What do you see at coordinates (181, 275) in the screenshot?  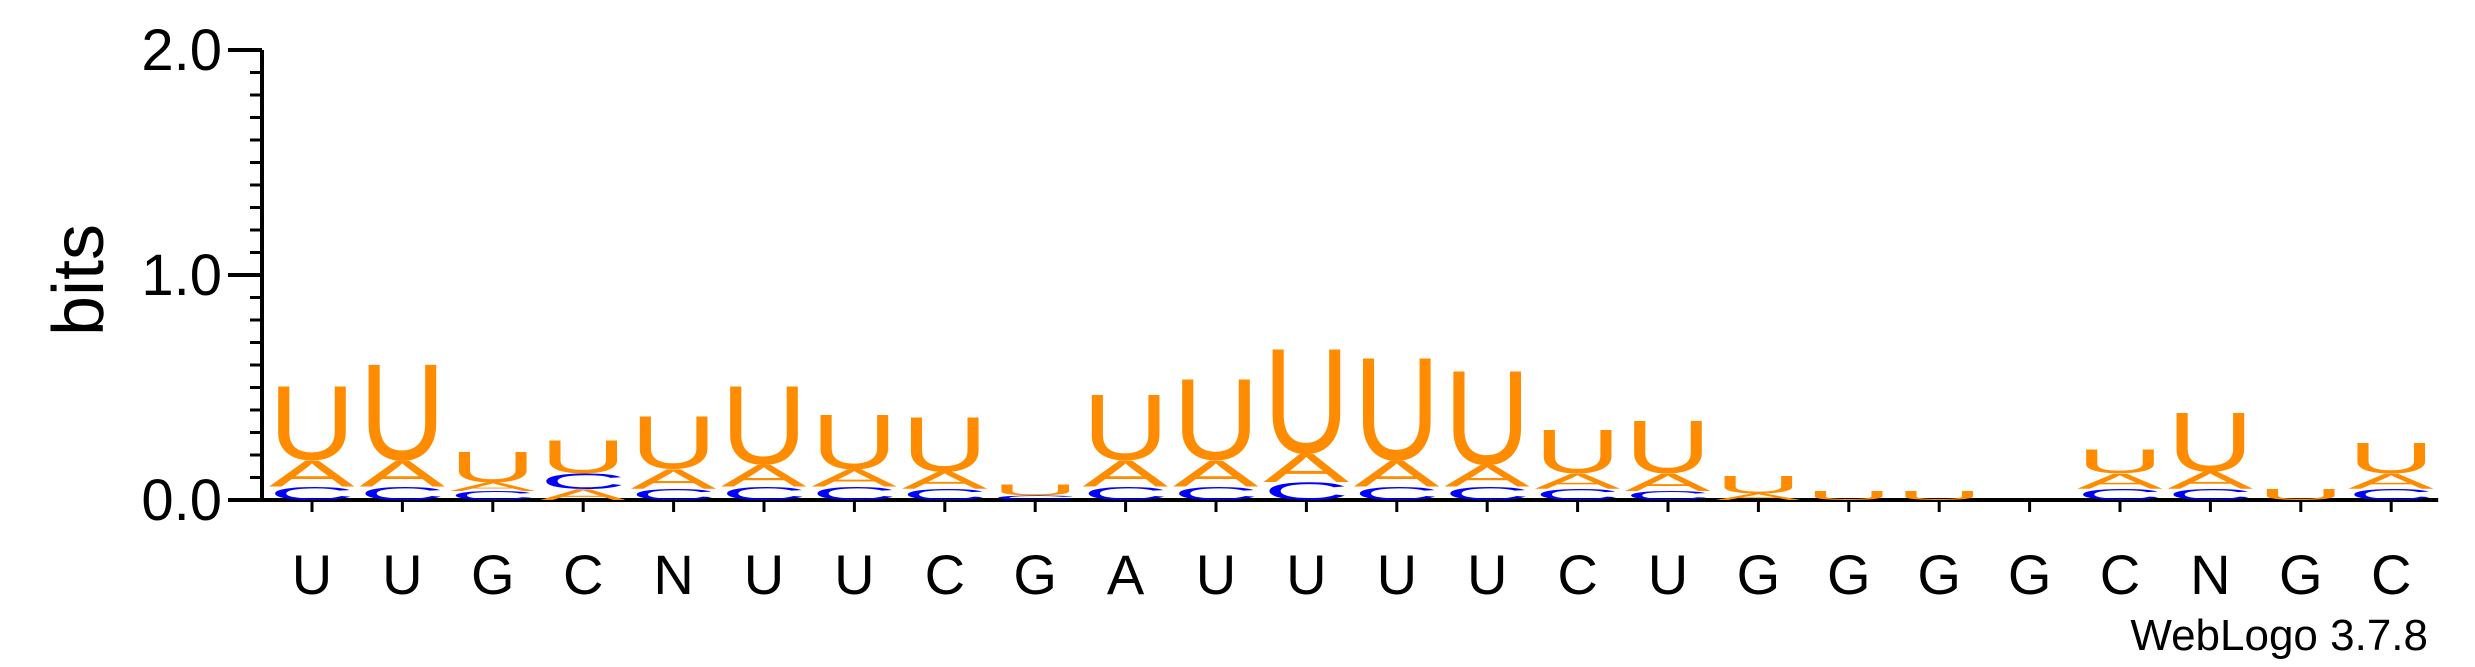 I see `y-tick-label: 1.0` at bounding box center [181, 275].